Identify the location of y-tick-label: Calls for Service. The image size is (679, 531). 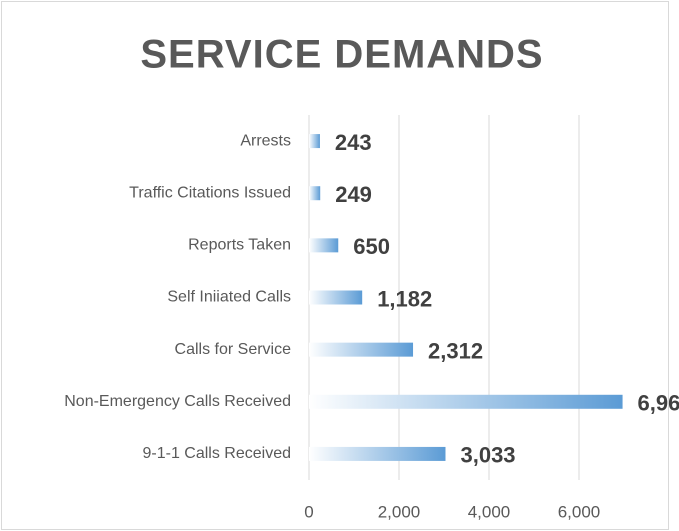
(233, 349).